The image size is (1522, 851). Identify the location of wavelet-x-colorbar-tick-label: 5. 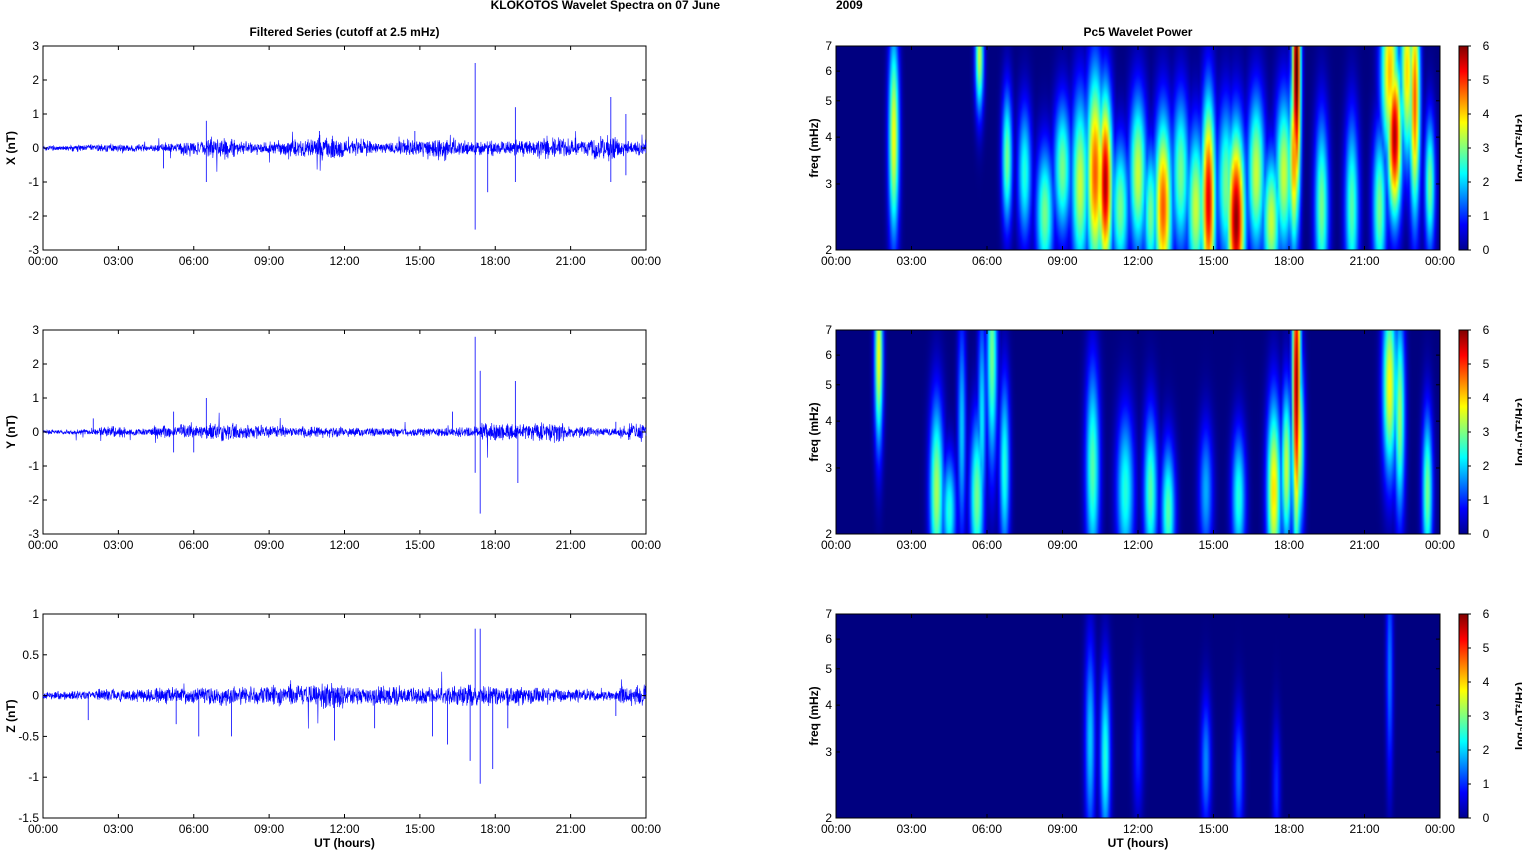
(1486, 80).